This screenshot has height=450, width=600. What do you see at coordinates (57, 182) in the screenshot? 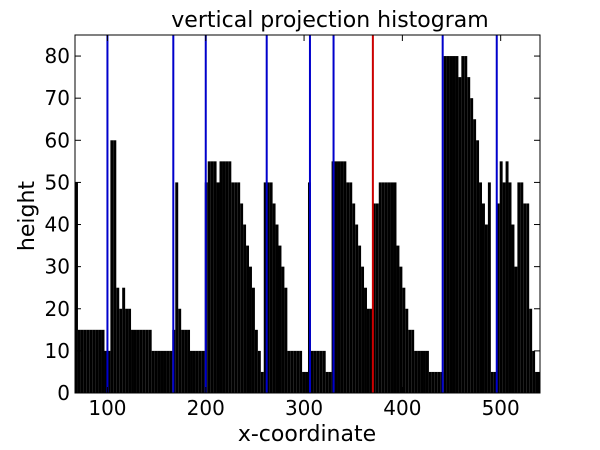
I see `y-tick-label: 50` at bounding box center [57, 182].